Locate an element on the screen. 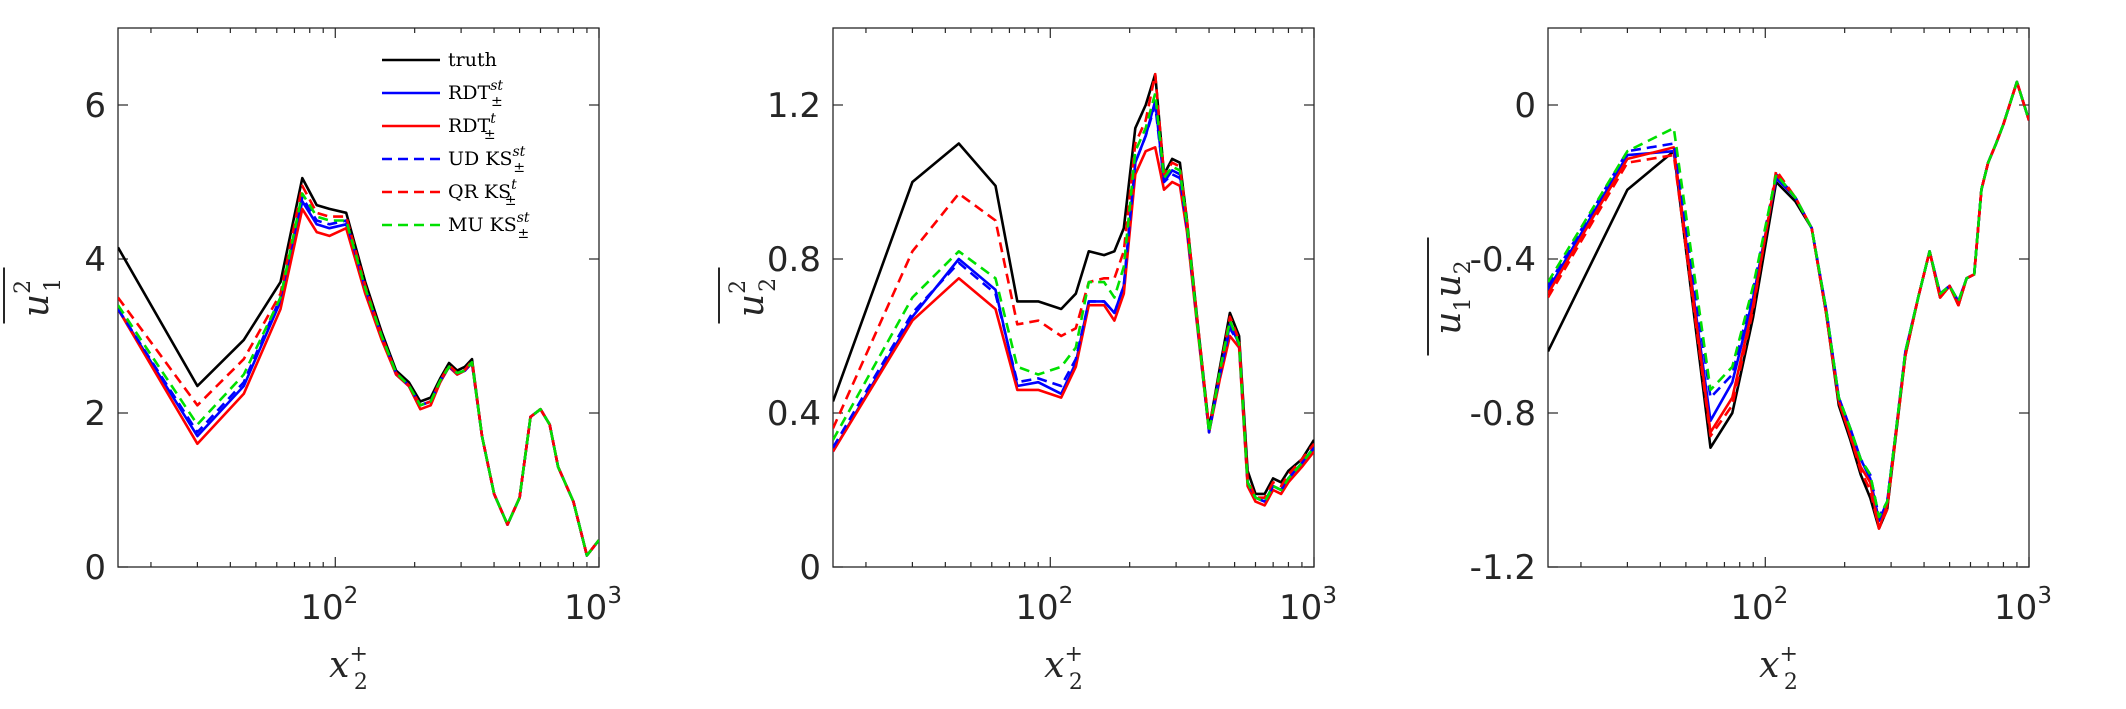 The height and width of the screenshot is (709, 2126). series-truth-line is located at coordinates (1073, 284).